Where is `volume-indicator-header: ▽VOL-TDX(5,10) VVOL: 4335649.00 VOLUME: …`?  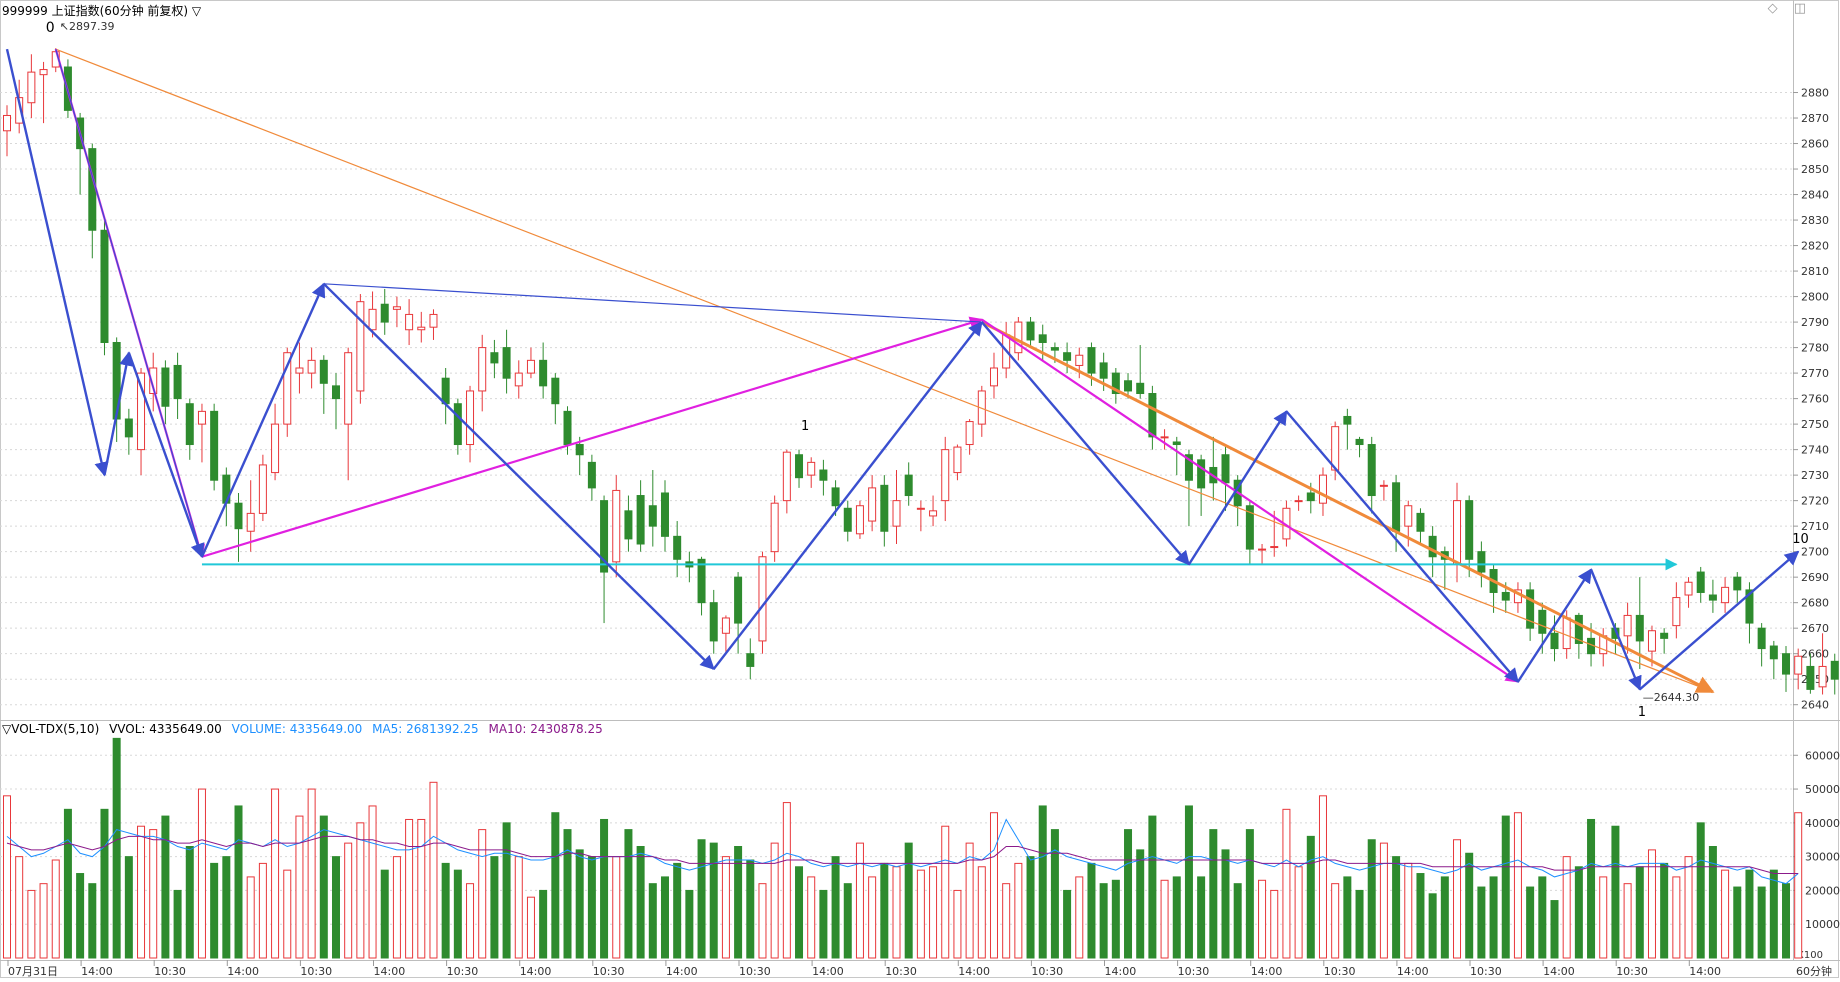
volume-indicator-header: ▽VOL-TDX(5,10) VVOL: 4335649.00 VOLUME: … is located at coordinates (305, 729).